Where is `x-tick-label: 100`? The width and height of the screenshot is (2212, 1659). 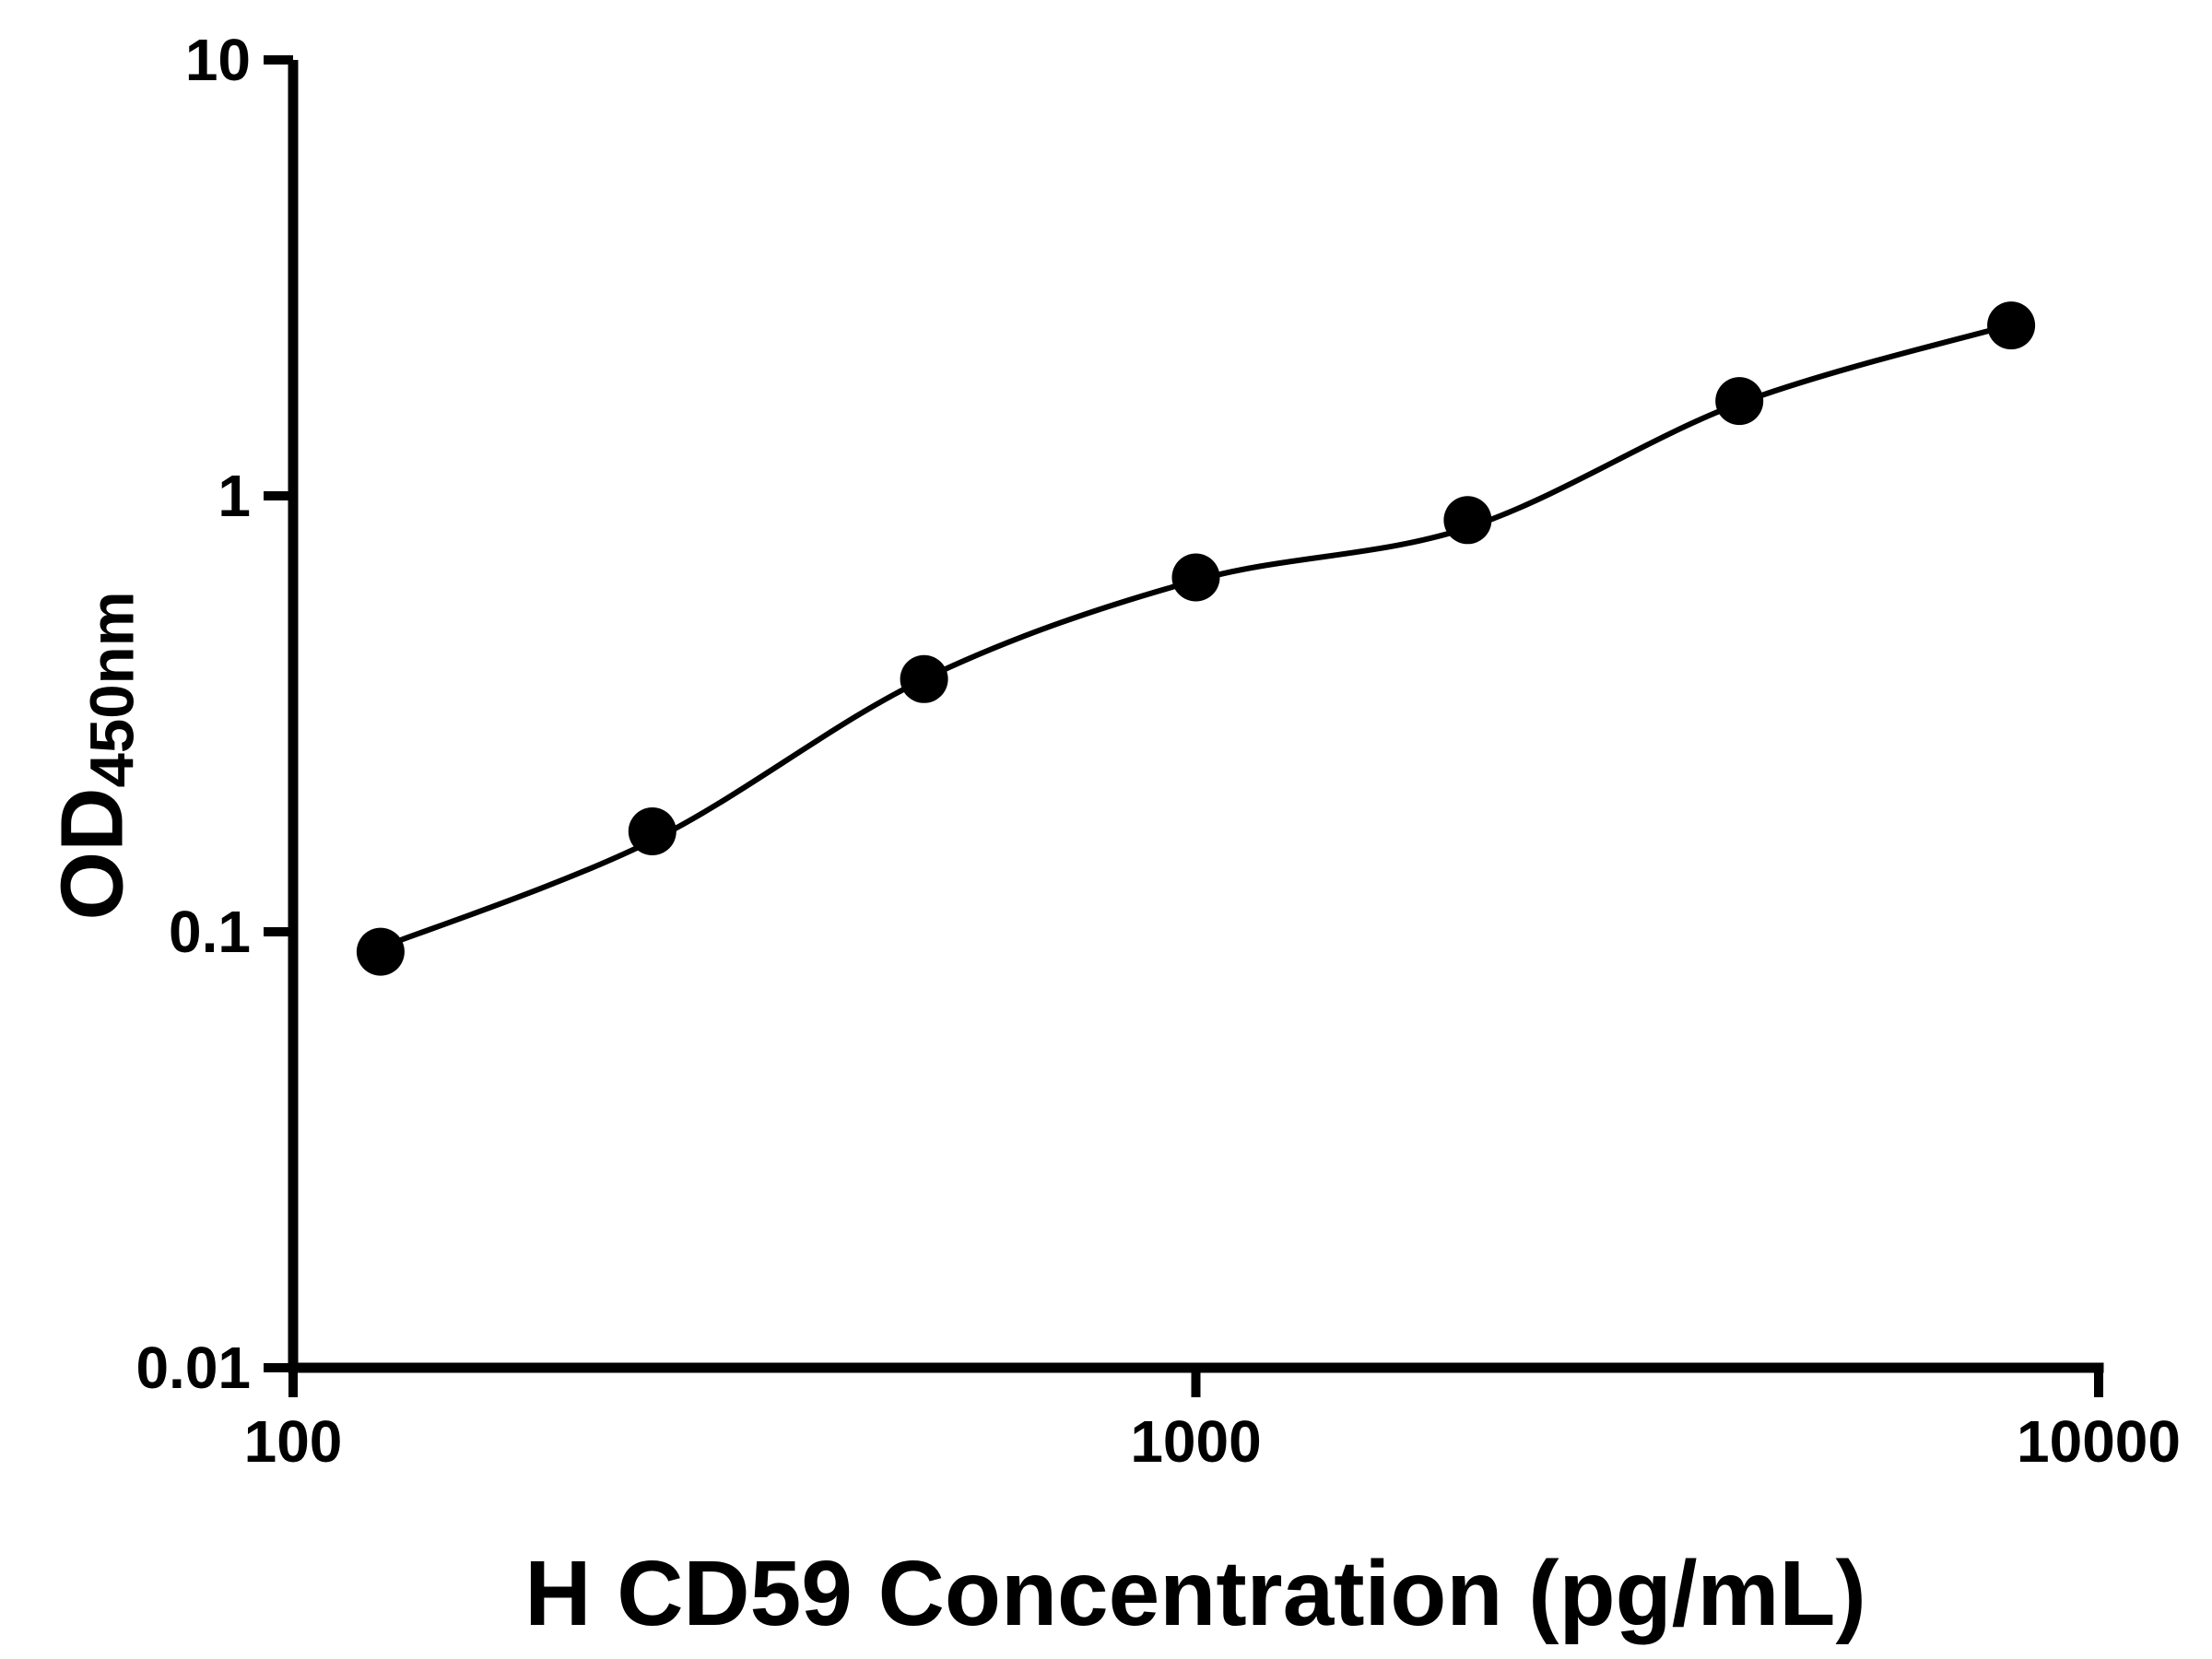 x-tick-label: 100 is located at coordinates (293, 1441).